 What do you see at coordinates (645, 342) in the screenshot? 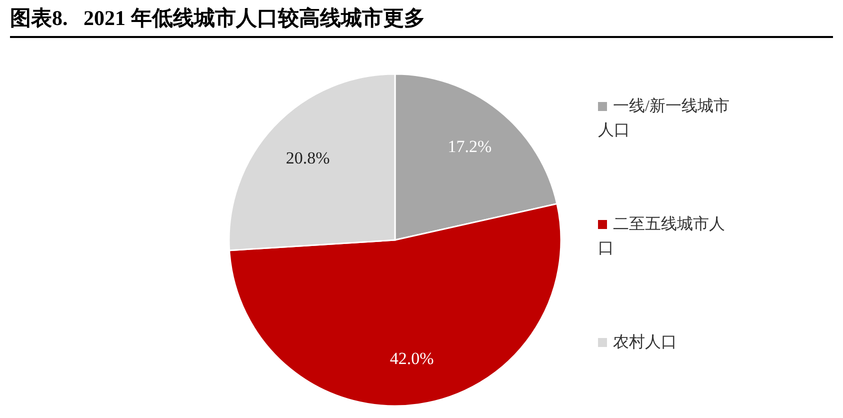
I see `legend-label: 农村人口` at bounding box center [645, 342].